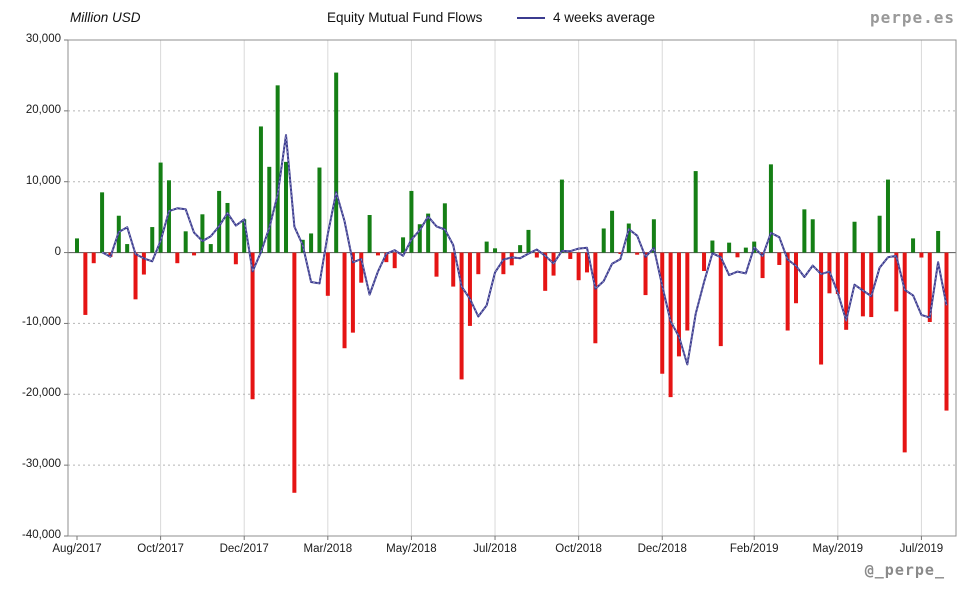 The height and width of the screenshot is (600, 980). I want to click on y-axis-label: -40,000, so click(41, 535).